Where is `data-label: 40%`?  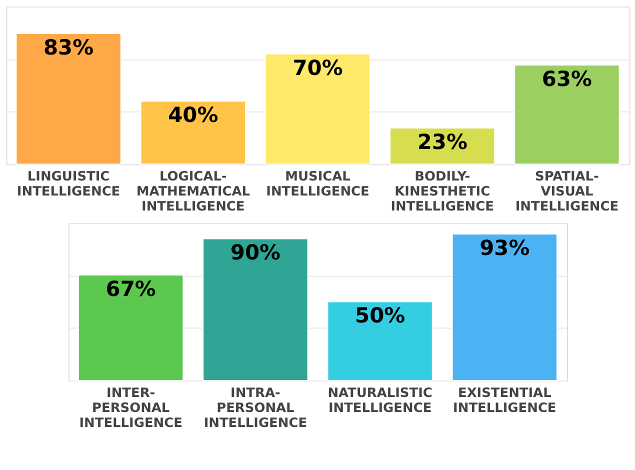
data-label: 40% is located at coordinates (193, 115).